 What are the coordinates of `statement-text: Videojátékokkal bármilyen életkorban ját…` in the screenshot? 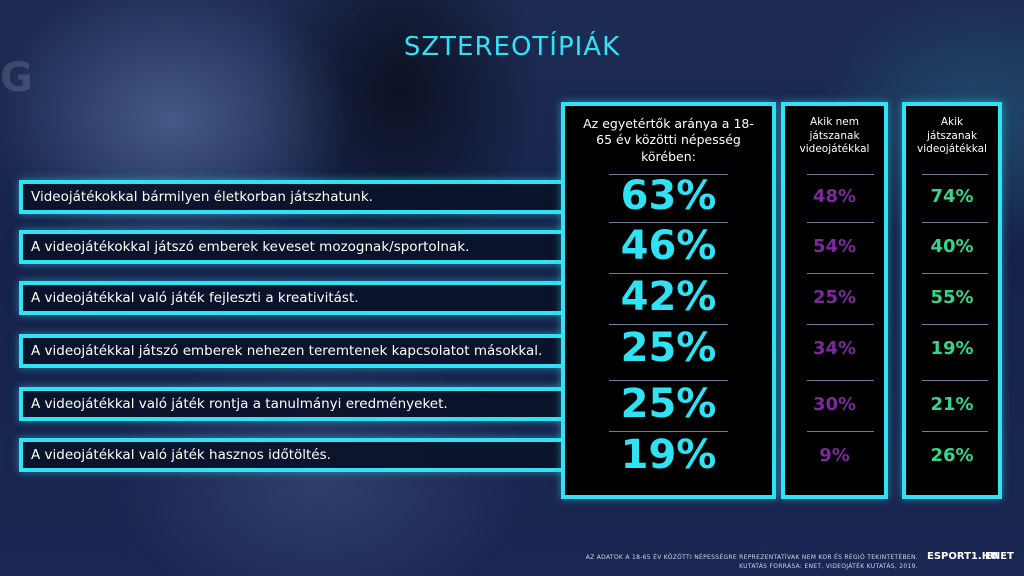 It's located at (202, 197).